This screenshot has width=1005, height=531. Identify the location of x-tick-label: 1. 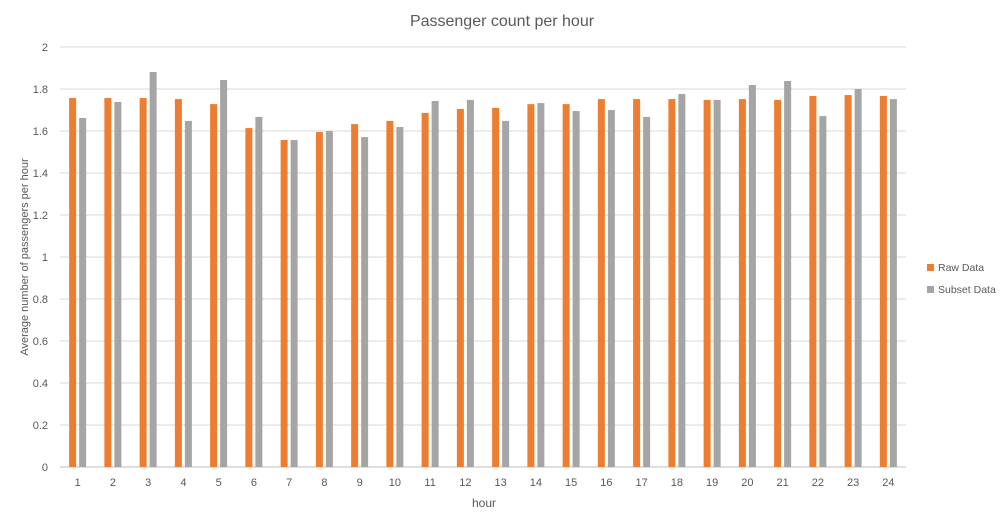
(78, 483).